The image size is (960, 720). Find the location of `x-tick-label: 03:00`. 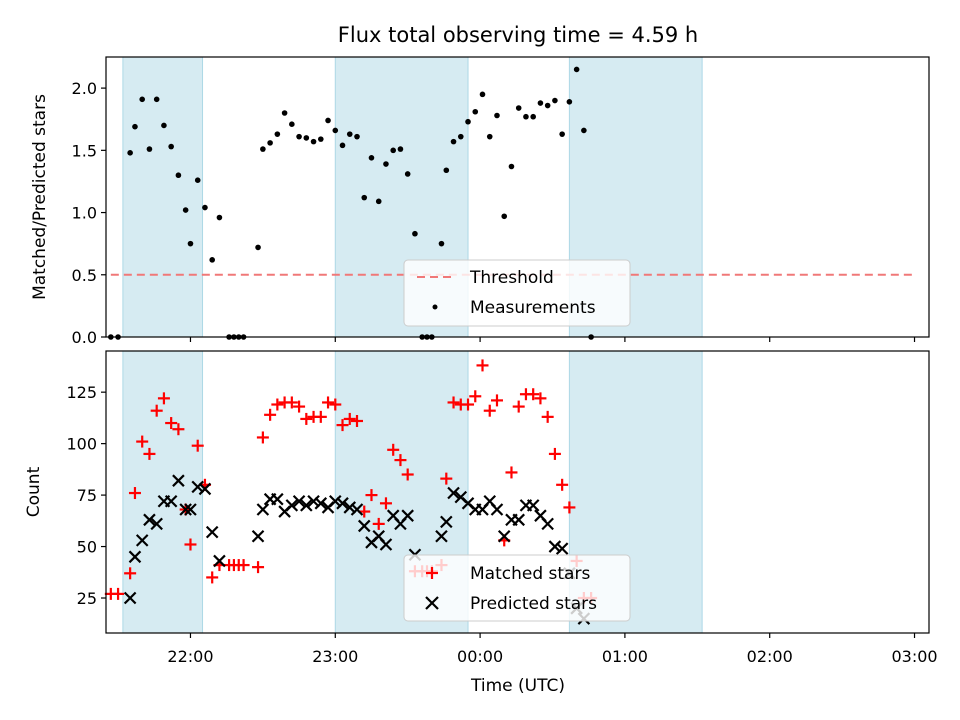

x-tick-label: 03:00 is located at coordinates (914, 656).